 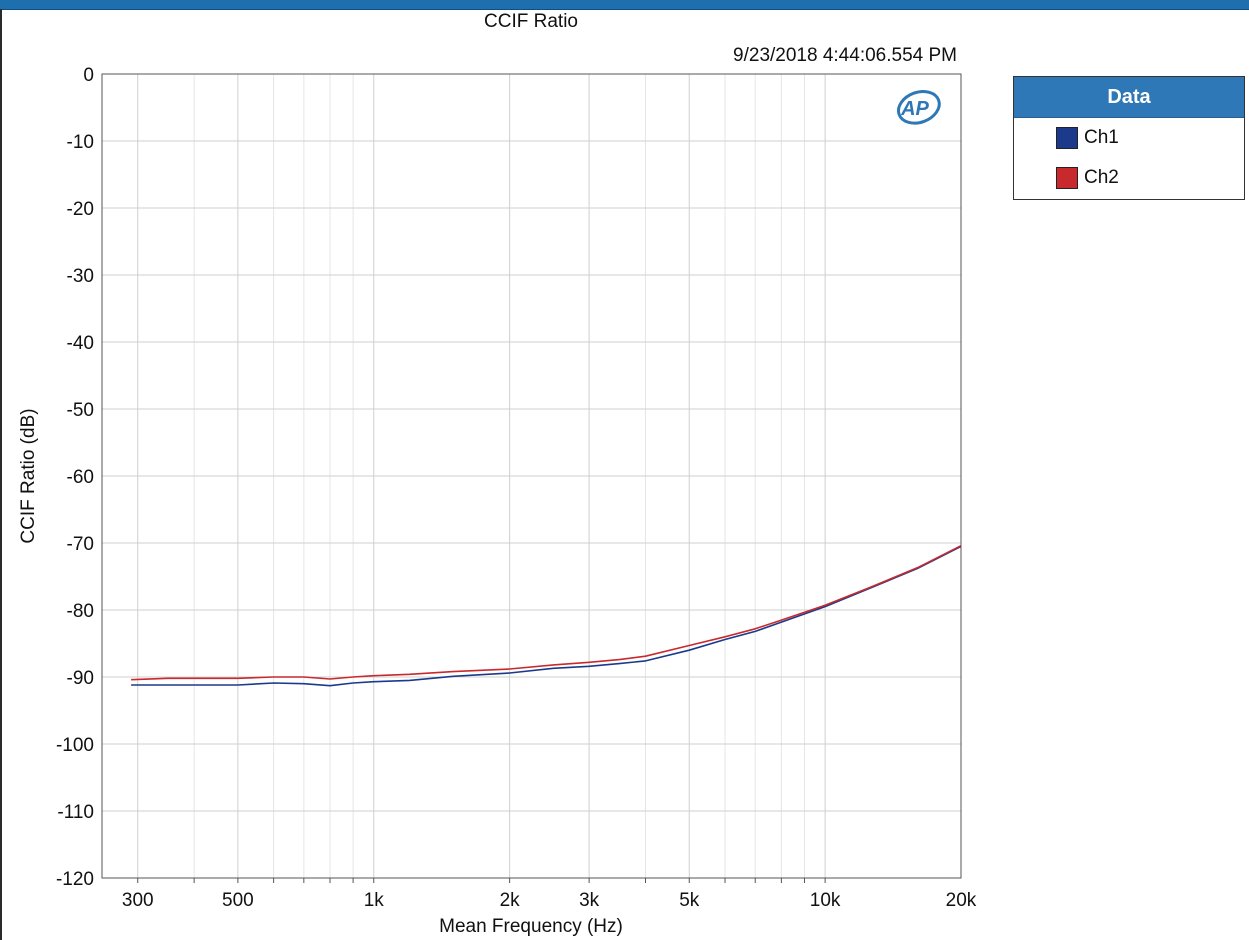 What do you see at coordinates (75, 745) in the screenshot?
I see `y-tick-label: -100` at bounding box center [75, 745].